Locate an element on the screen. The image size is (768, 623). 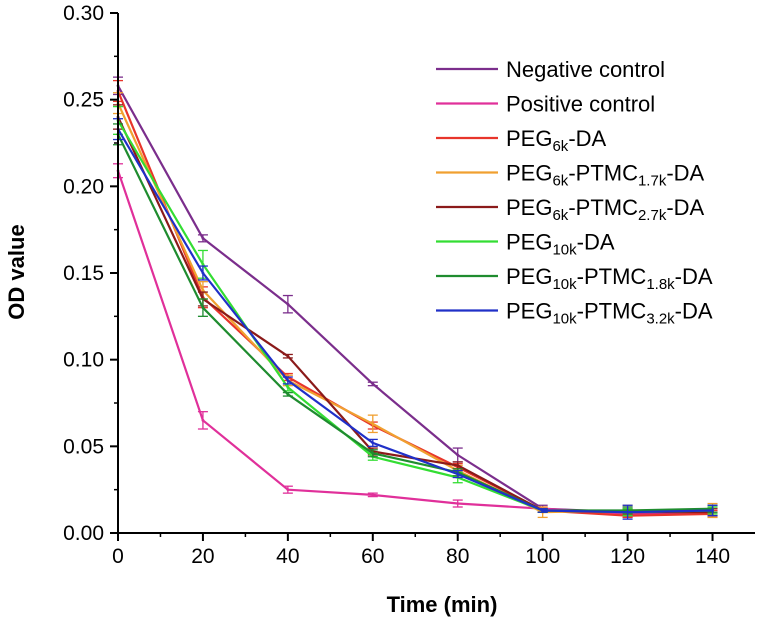
legend-label: Negative control is located at coordinates (585, 69).